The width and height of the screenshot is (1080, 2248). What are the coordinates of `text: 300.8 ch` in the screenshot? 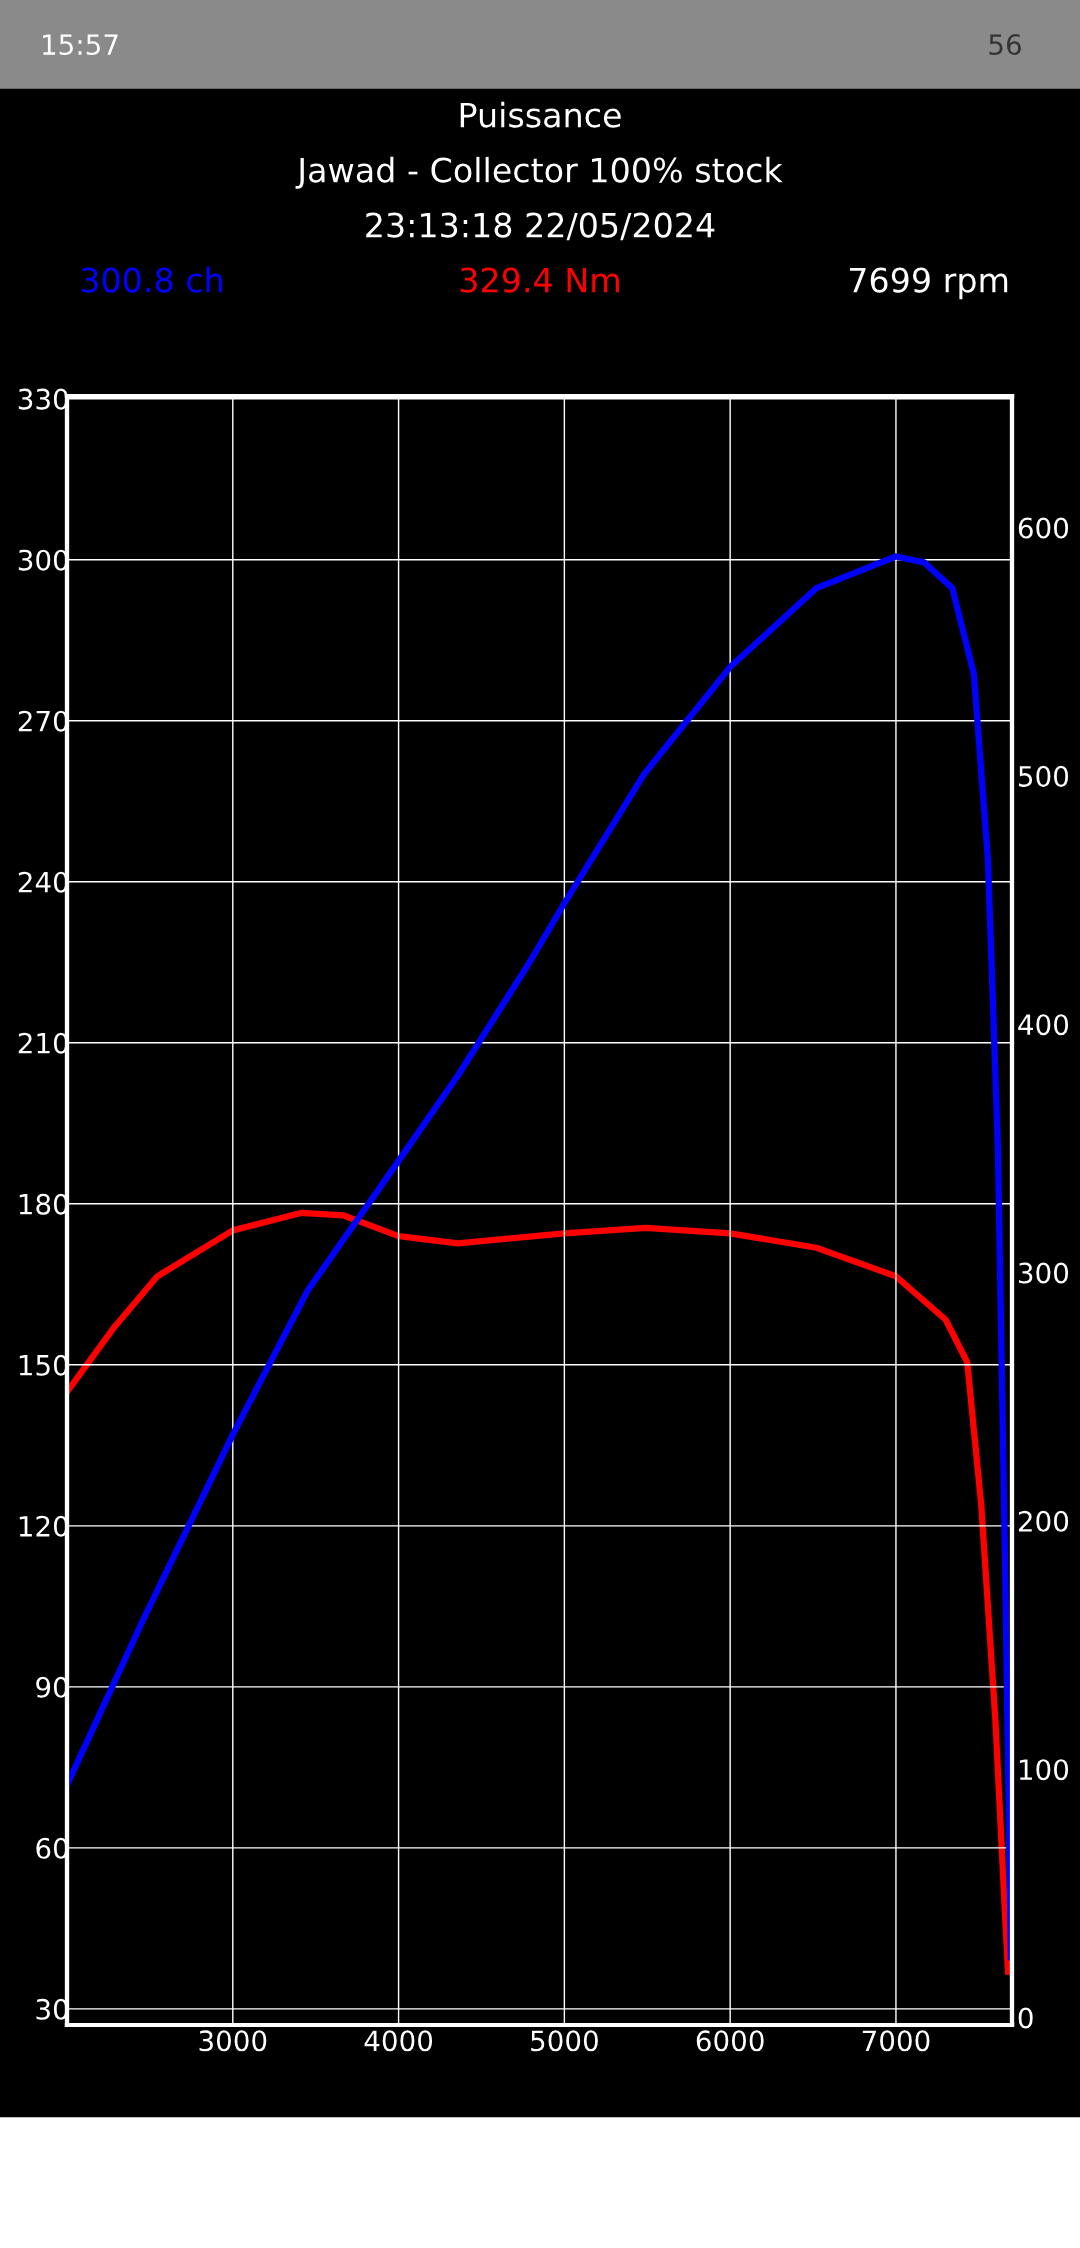 It's located at (151, 279).